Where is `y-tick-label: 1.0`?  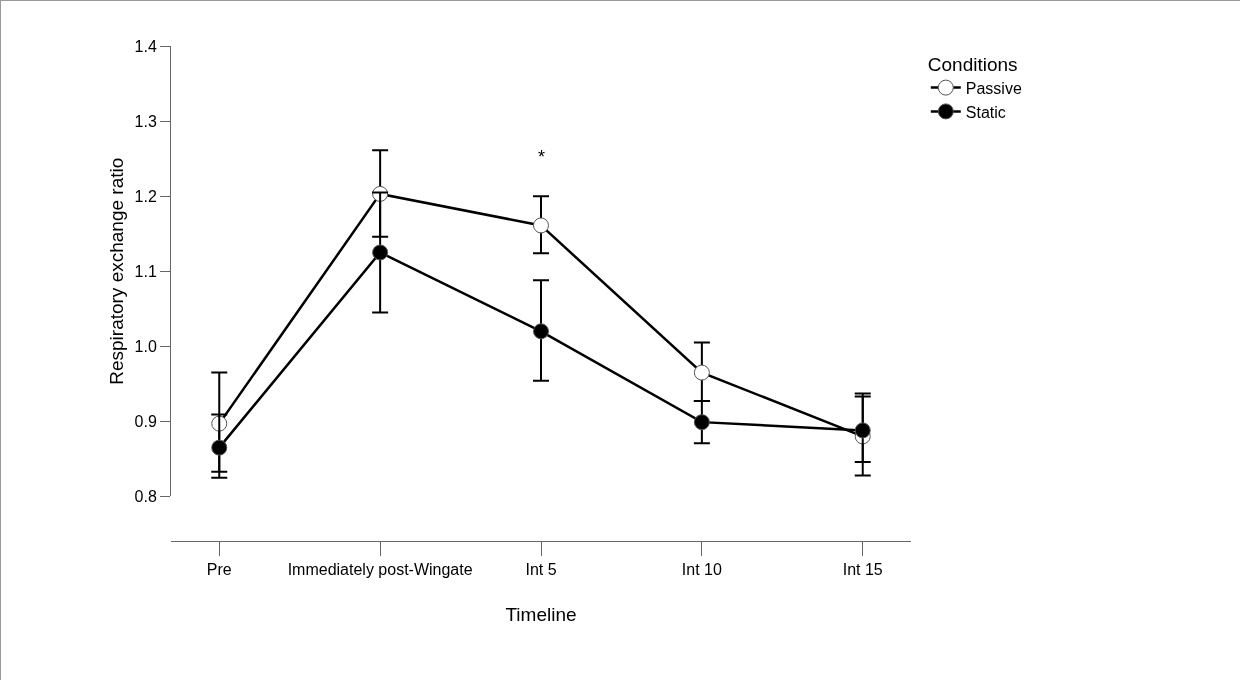
y-tick-label: 1.0 is located at coordinates (145, 346).